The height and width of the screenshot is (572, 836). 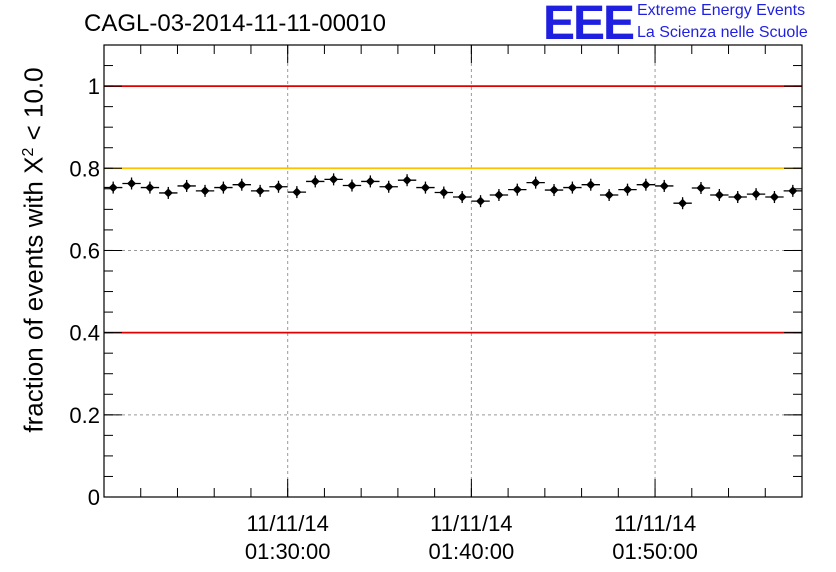 I want to click on chart-title: CAGL-03-2014-11-11-00010, so click(x=235, y=23).